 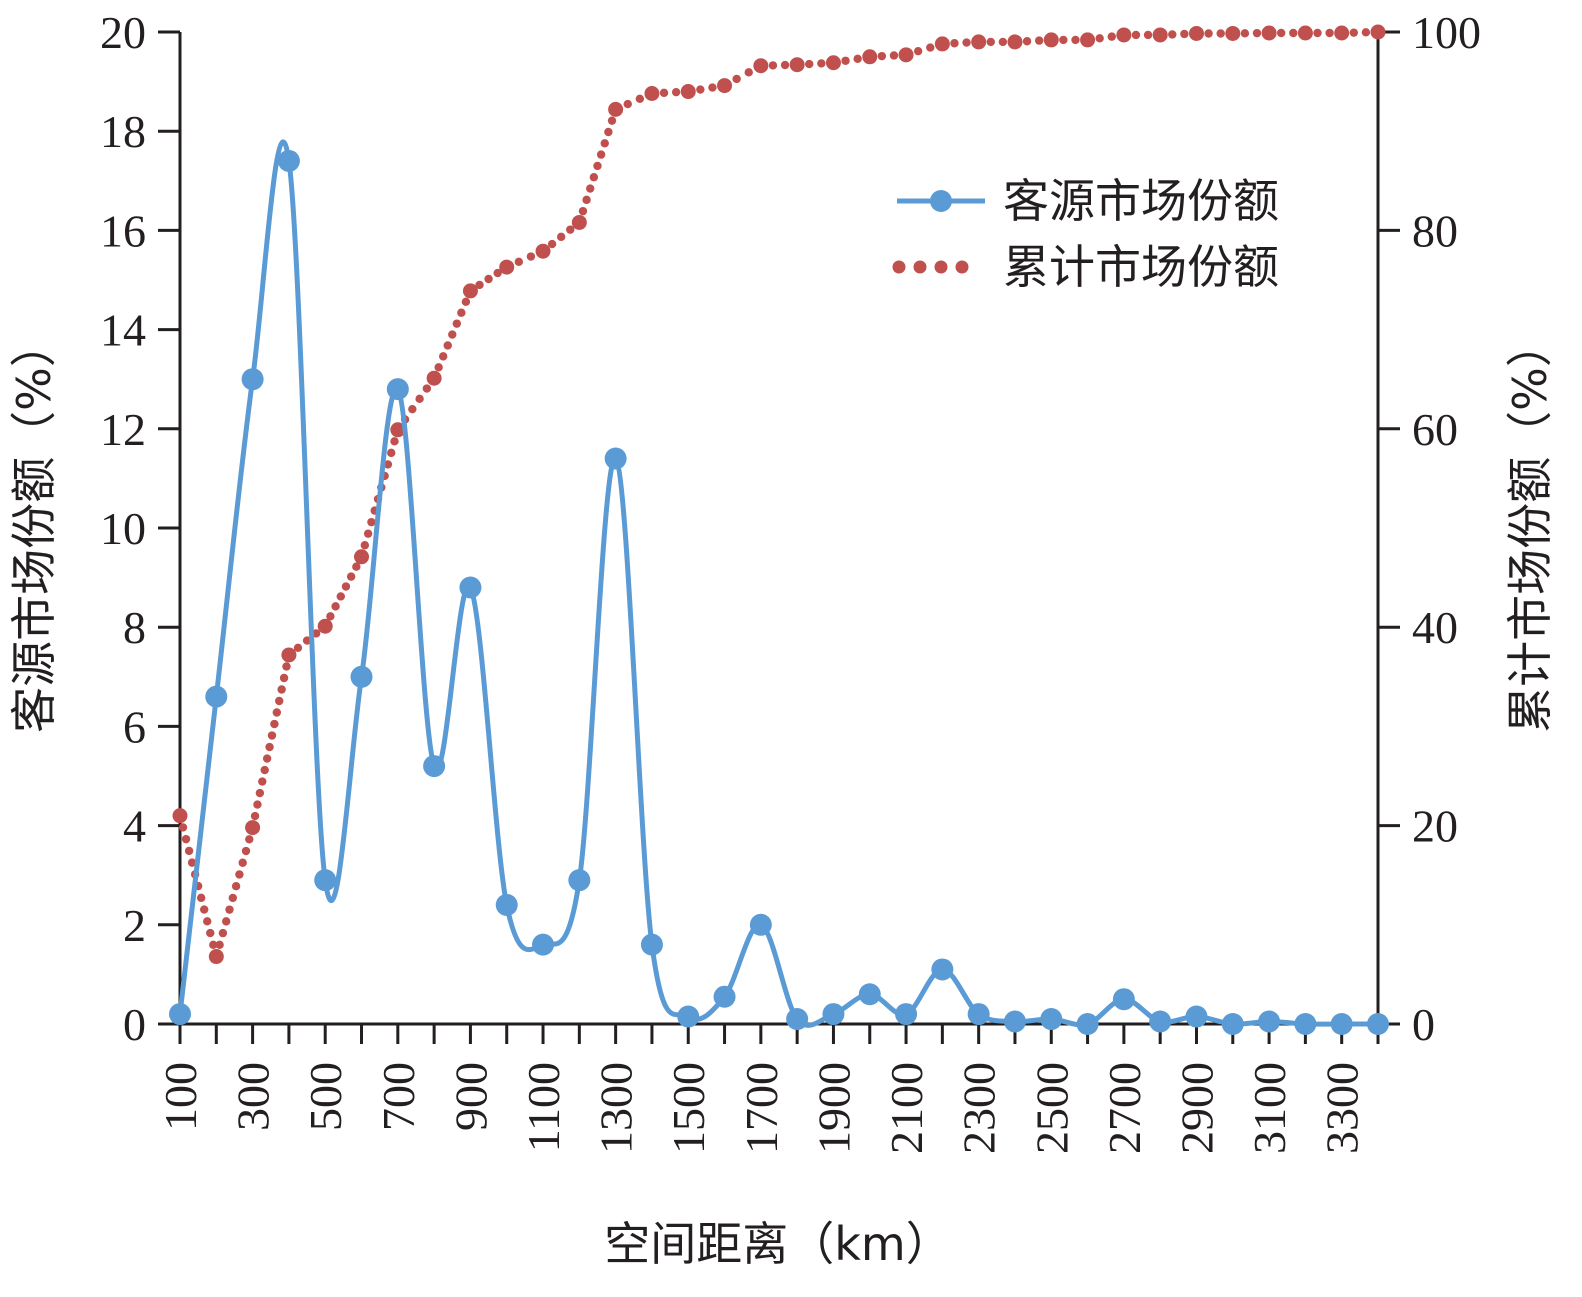 What do you see at coordinates (1429, 528) in the screenshot?
I see `right-y-ticks: 0 20 40 60 80 100` at bounding box center [1429, 528].